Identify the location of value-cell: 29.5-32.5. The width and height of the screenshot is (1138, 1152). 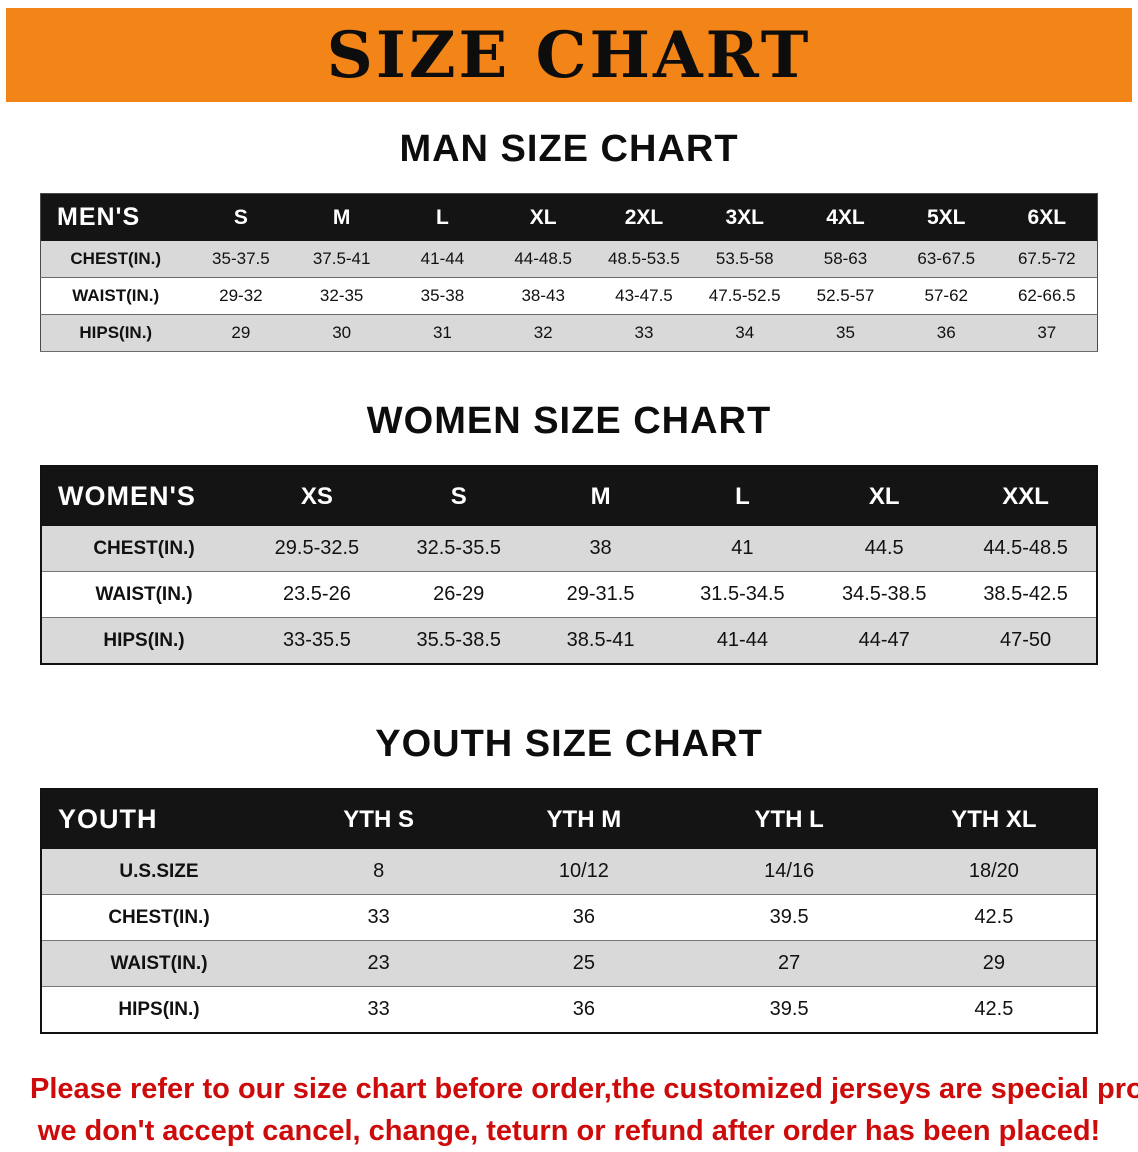
(317, 549).